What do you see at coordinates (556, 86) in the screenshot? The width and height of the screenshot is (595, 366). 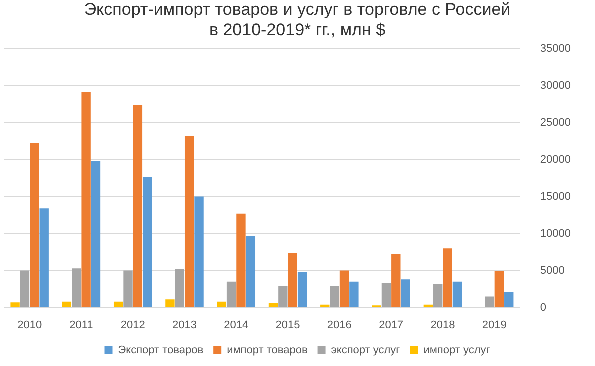 I see `y-tick-label: 30000` at bounding box center [556, 86].